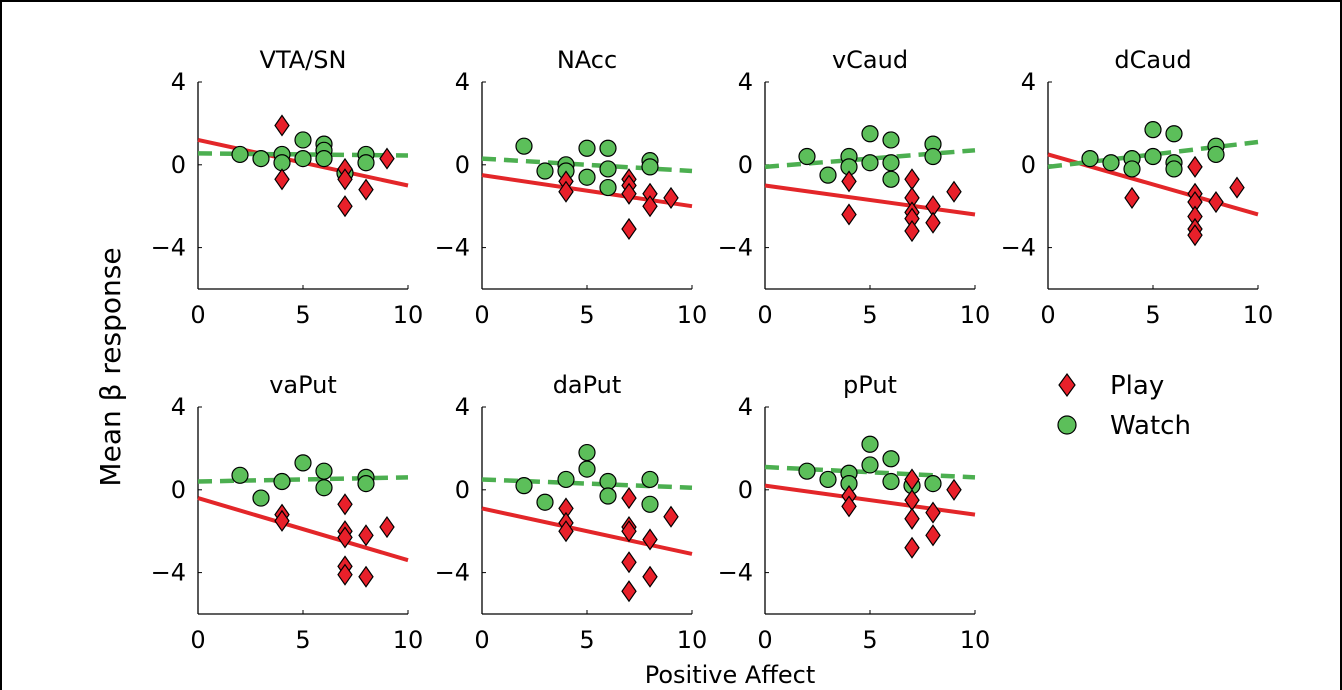  I want to click on panel-vaput-play-fit-line, so click(303, 529).